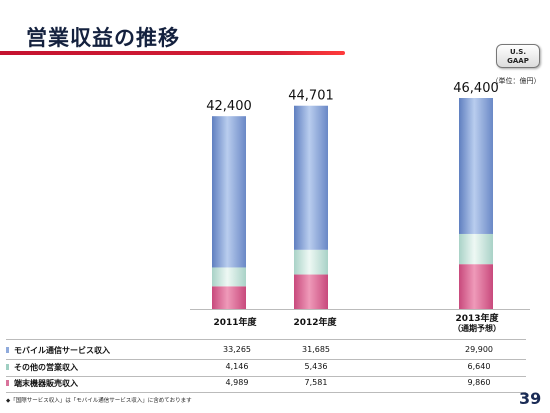 This screenshot has width=550, height=413. I want to click on bar-segment-mobile-2011, so click(229, 192).